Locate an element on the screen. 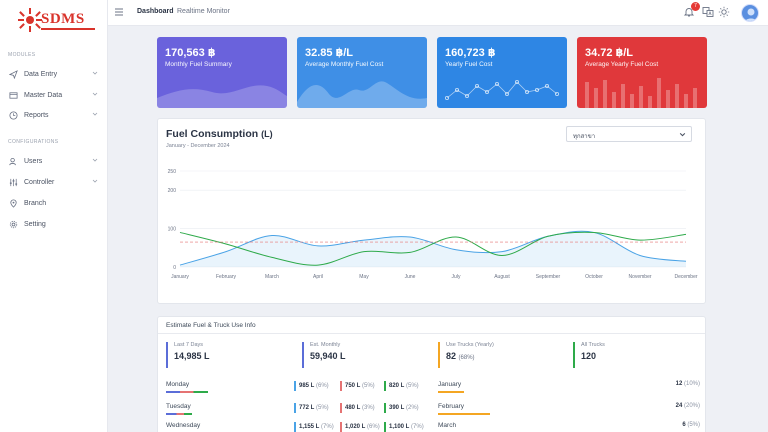 Image resolution: width=768 pixels, height=432 pixels. section-label-modules: MODULES is located at coordinates (22, 55).